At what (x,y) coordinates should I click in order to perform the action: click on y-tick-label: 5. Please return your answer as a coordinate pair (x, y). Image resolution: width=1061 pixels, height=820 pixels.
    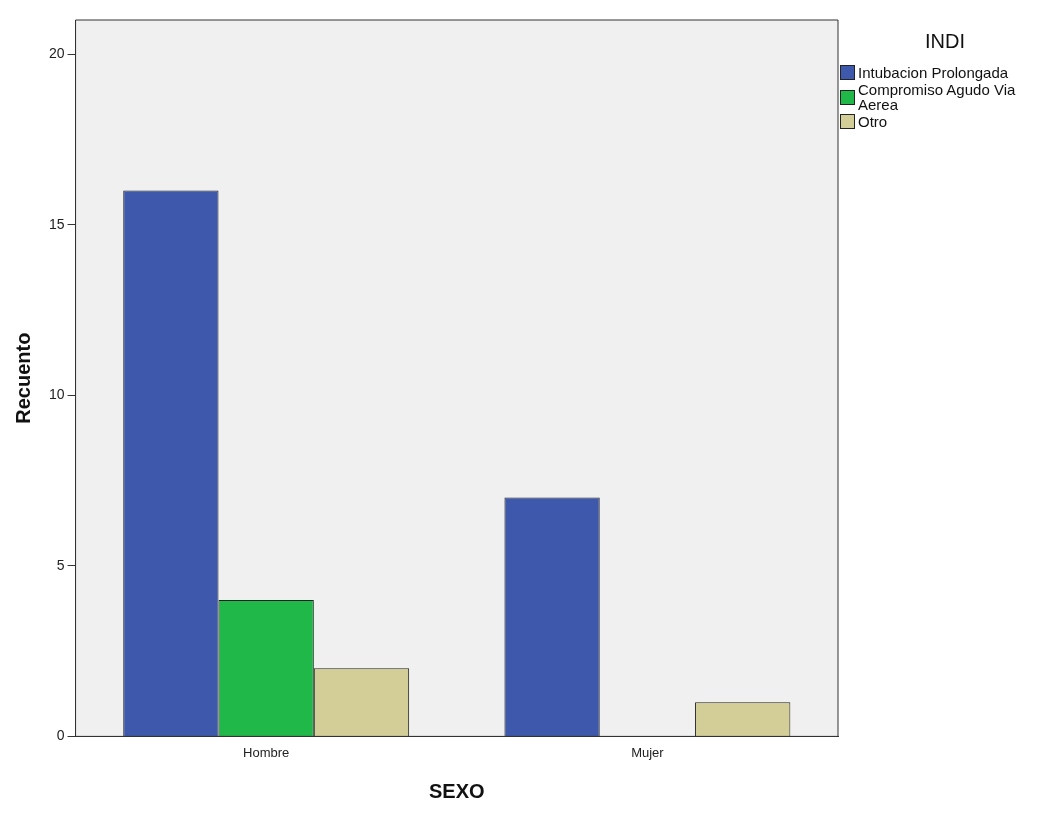
    Looking at the image, I should click on (60, 564).